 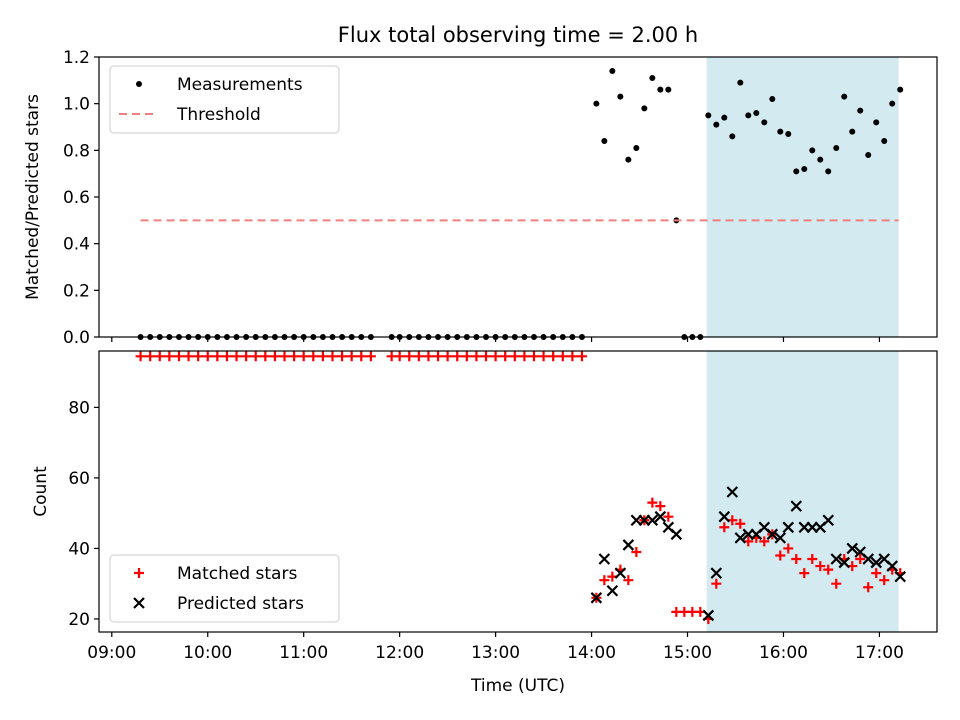 What do you see at coordinates (79, 620) in the screenshot?
I see `y-tick-label: 20` at bounding box center [79, 620].